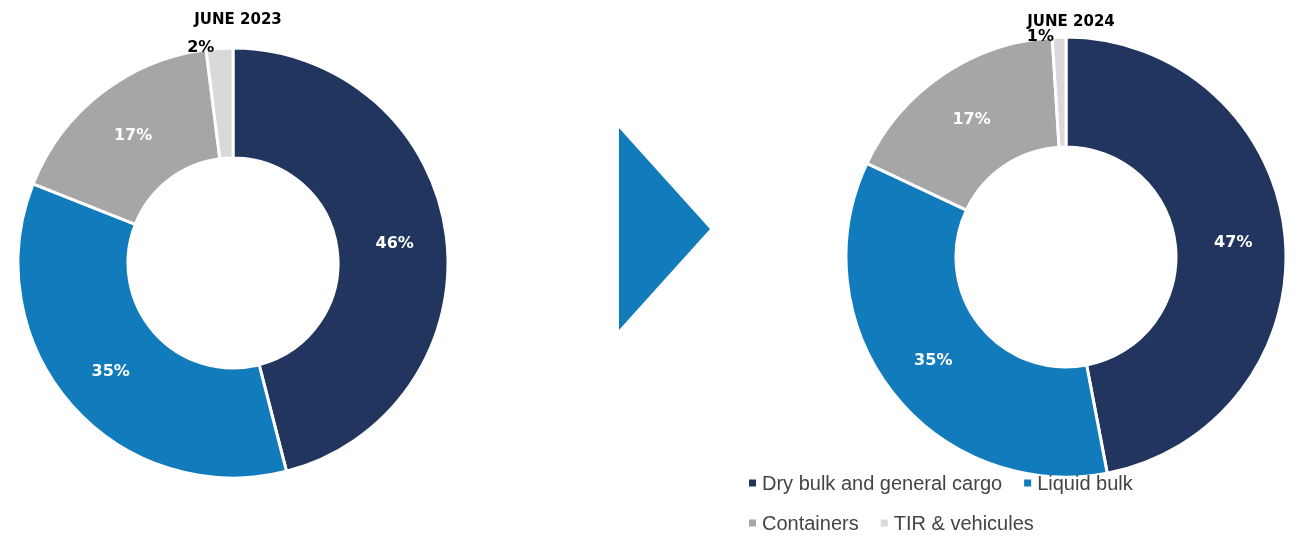 This screenshot has width=1309, height=542. What do you see at coordinates (394, 243) in the screenshot?
I see `data-label: 46%` at bounding box center [394, 243].